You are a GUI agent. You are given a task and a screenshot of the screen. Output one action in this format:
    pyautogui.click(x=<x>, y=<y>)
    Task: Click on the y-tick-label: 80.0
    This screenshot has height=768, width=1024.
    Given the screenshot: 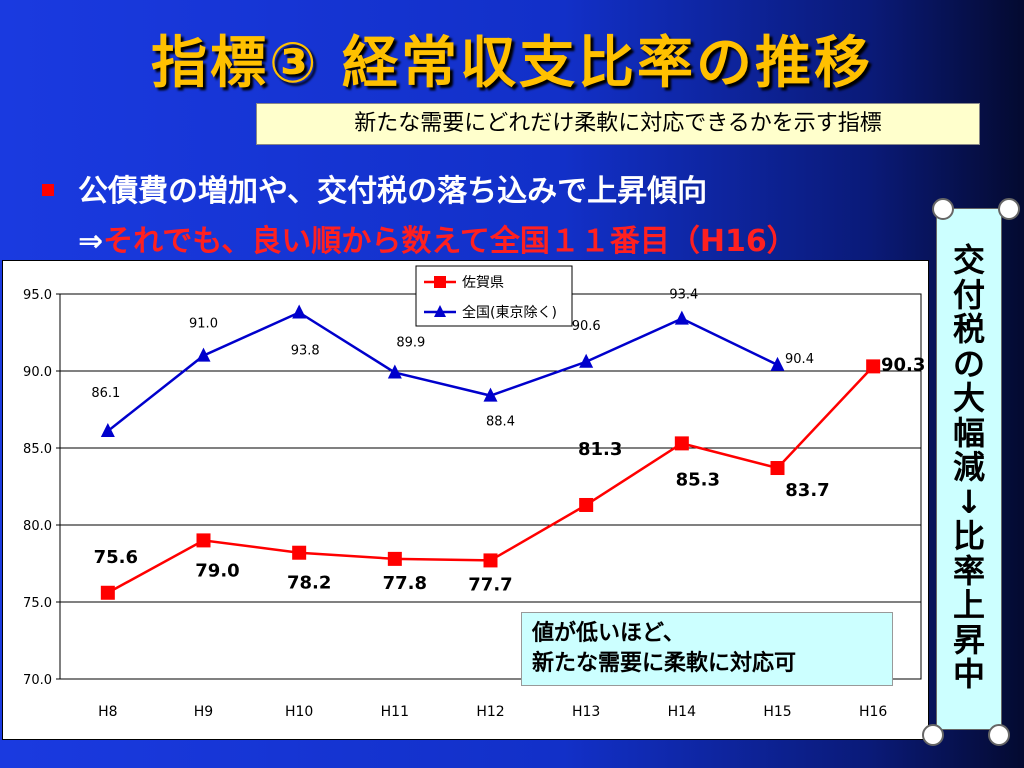 What is the action you would take?
    pyautogui.click(x=37, y=526)
    